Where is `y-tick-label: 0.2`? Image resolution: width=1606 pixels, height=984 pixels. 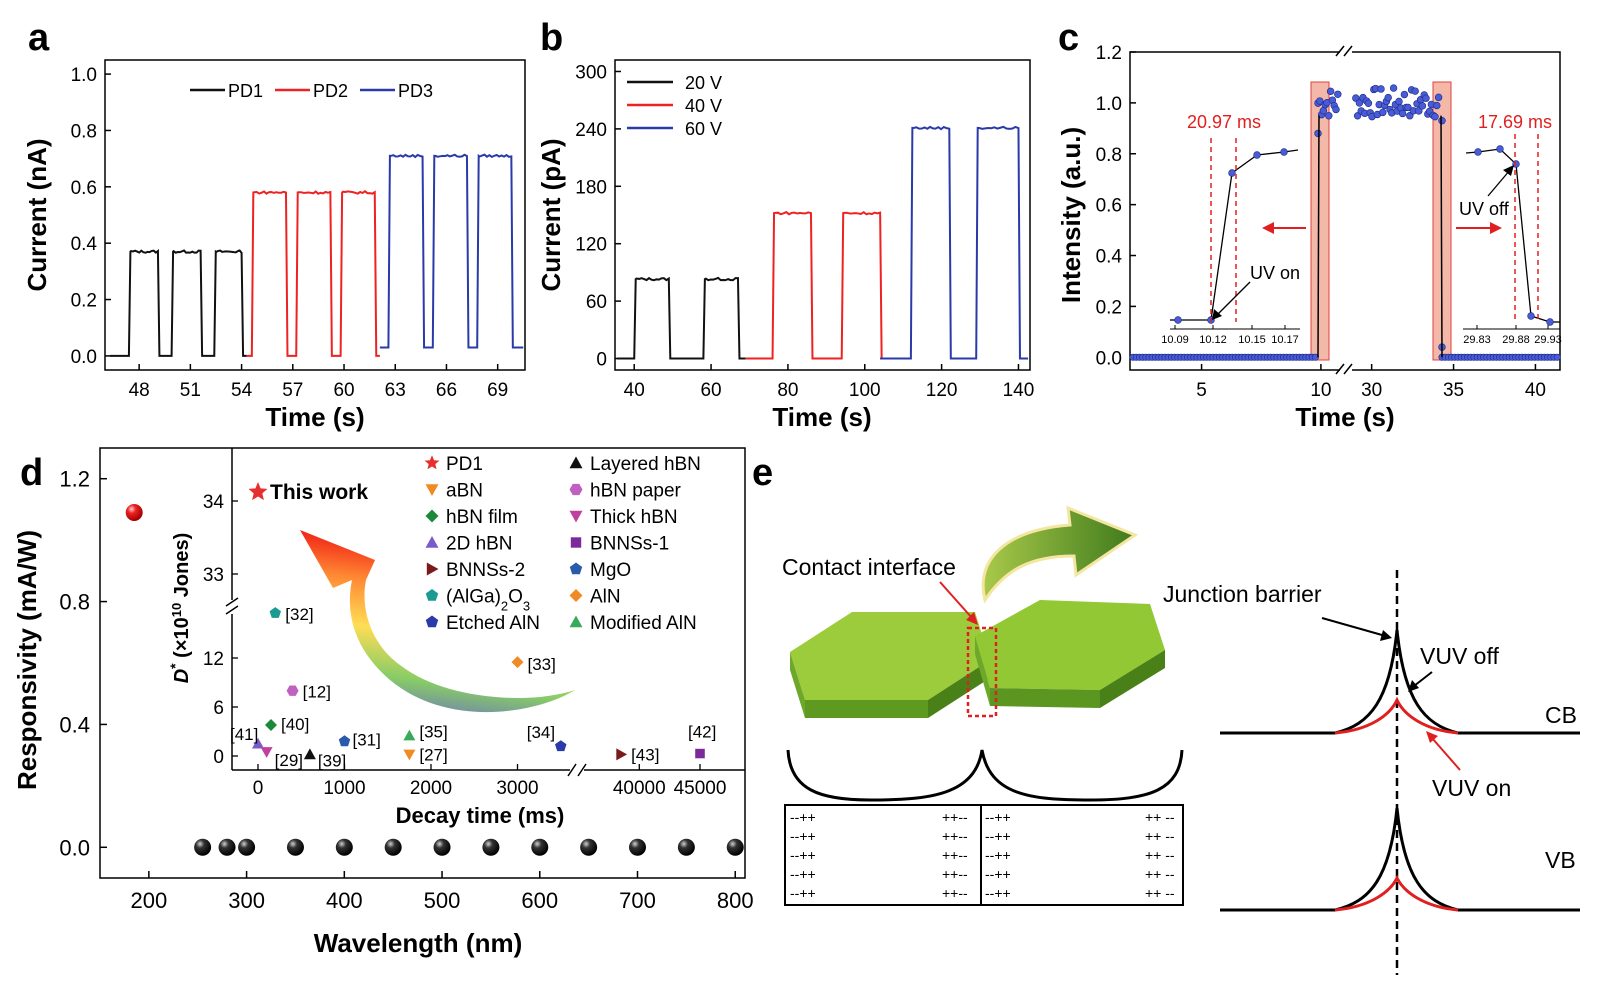
y-tick-label: 0.2 is located at coordinates (84, 301).